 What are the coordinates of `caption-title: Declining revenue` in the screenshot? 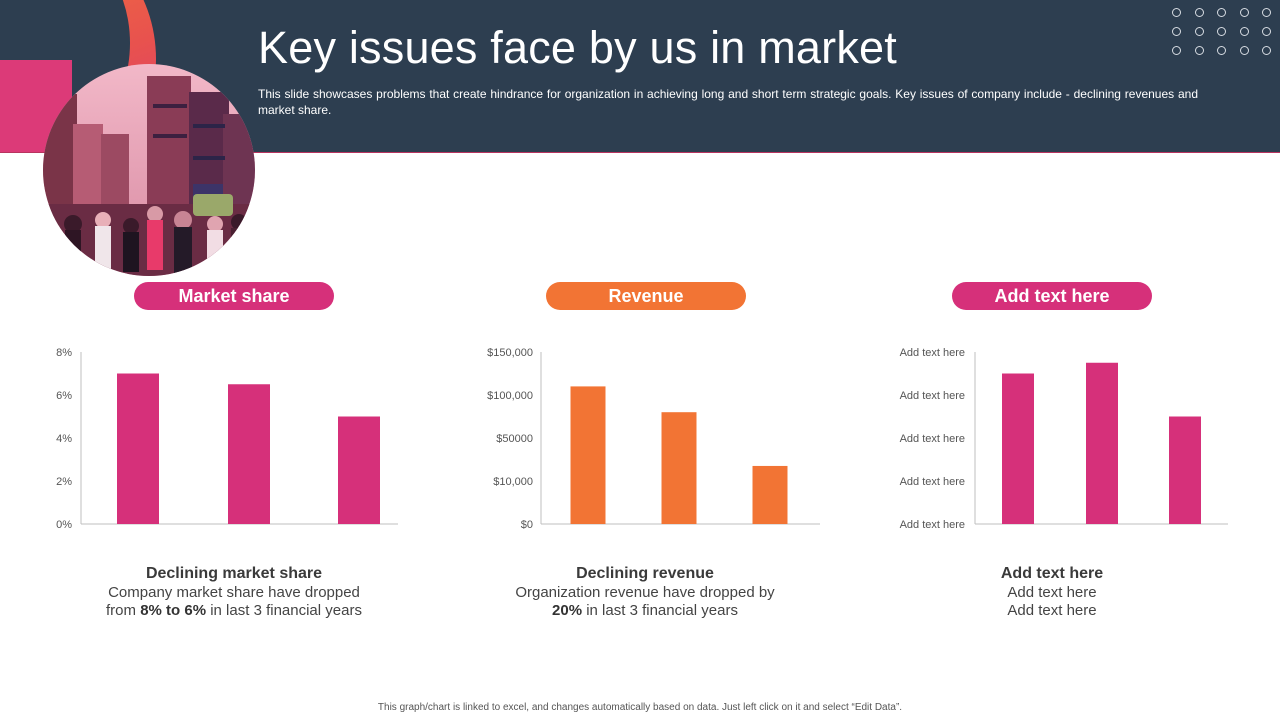 It's located at (645, 573).